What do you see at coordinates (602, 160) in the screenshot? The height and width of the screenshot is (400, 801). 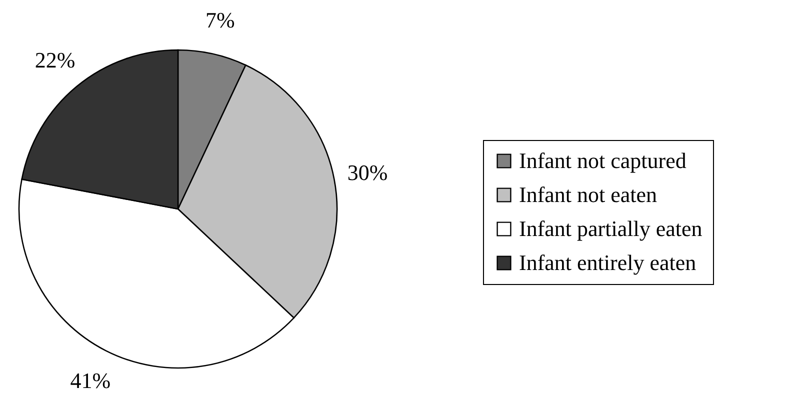 I see `legend-label: Infant not captured` at bounding box center [602, 160].